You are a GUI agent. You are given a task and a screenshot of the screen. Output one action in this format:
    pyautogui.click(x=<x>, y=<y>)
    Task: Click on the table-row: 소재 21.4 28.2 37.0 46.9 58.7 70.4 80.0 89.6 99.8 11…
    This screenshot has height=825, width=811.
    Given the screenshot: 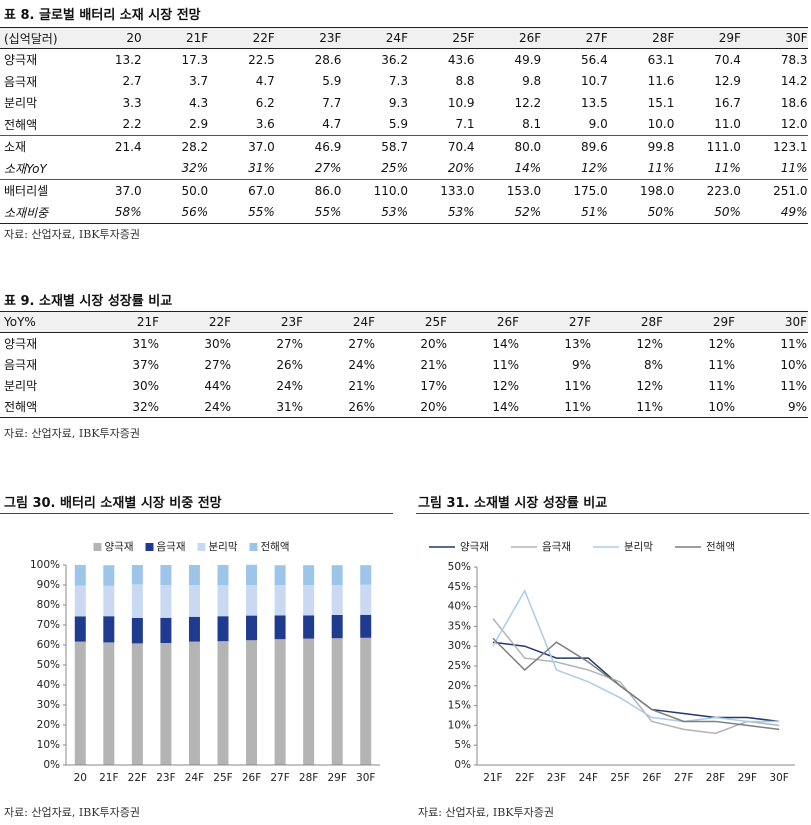 What is the action you would take?
    pyautogui.click(x=404, y=146)
    